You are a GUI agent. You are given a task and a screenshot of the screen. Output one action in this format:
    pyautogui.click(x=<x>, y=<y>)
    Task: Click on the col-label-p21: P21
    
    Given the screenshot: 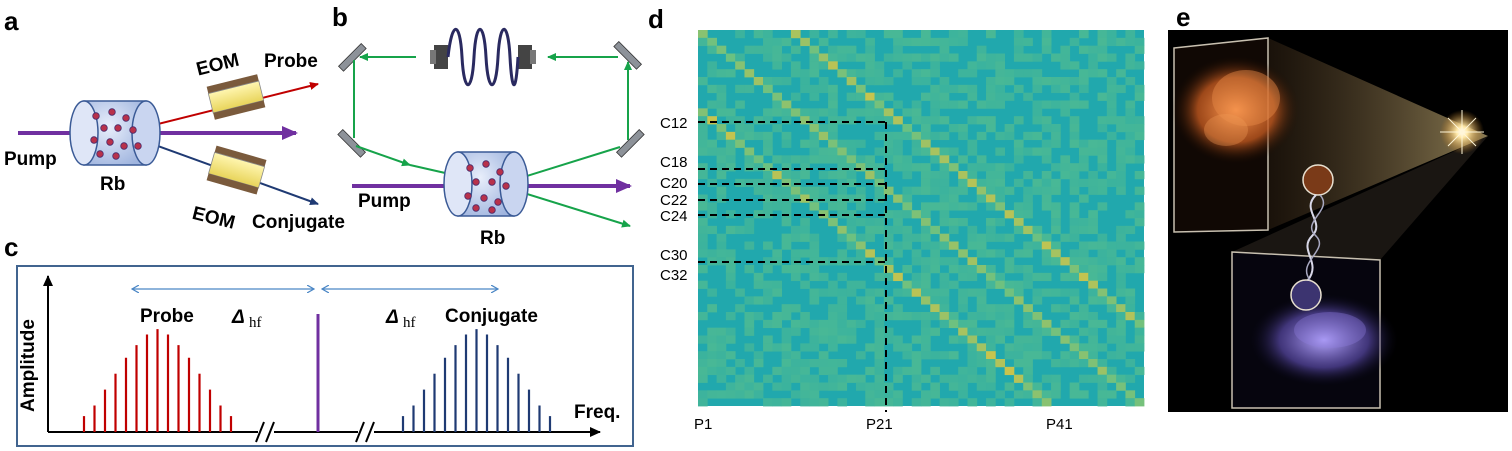 What is the action you would take?
    pyautogui.click(x=879, y=424)
    